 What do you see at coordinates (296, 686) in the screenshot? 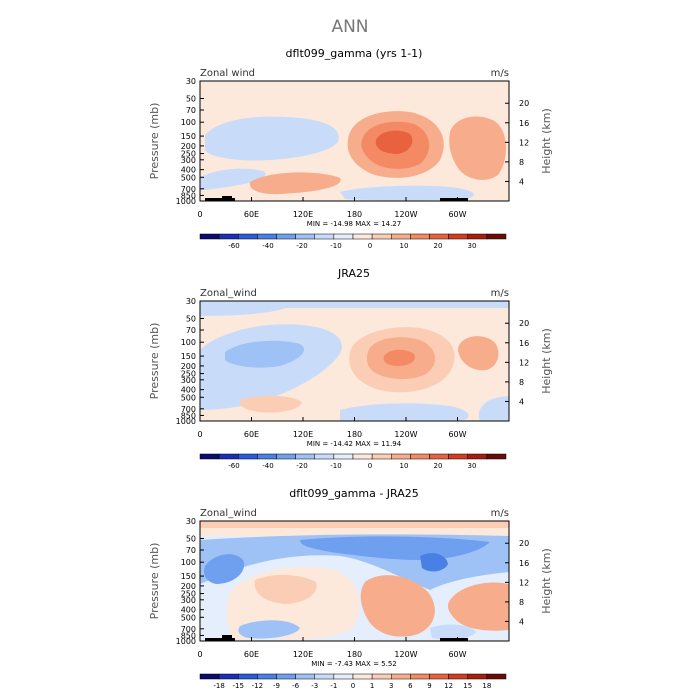
I see `colorbar-label: -6` at bounding box center [296, 686].